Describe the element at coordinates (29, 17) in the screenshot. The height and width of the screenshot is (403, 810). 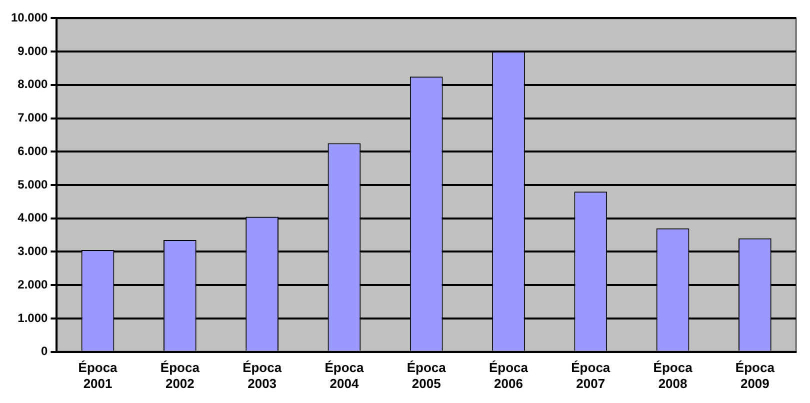
I see `y-tick-label: 10.000` at that location.